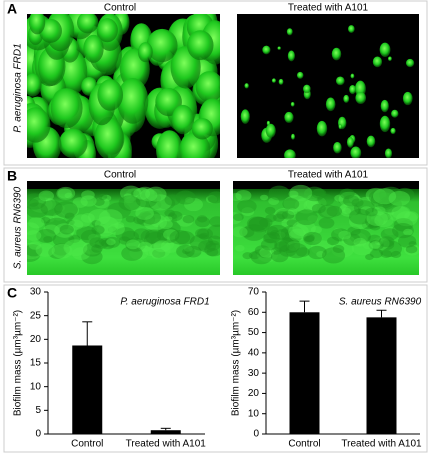 This screenshot has height=454, width=430. I want to click on panel-label: B, so click(12, 176).